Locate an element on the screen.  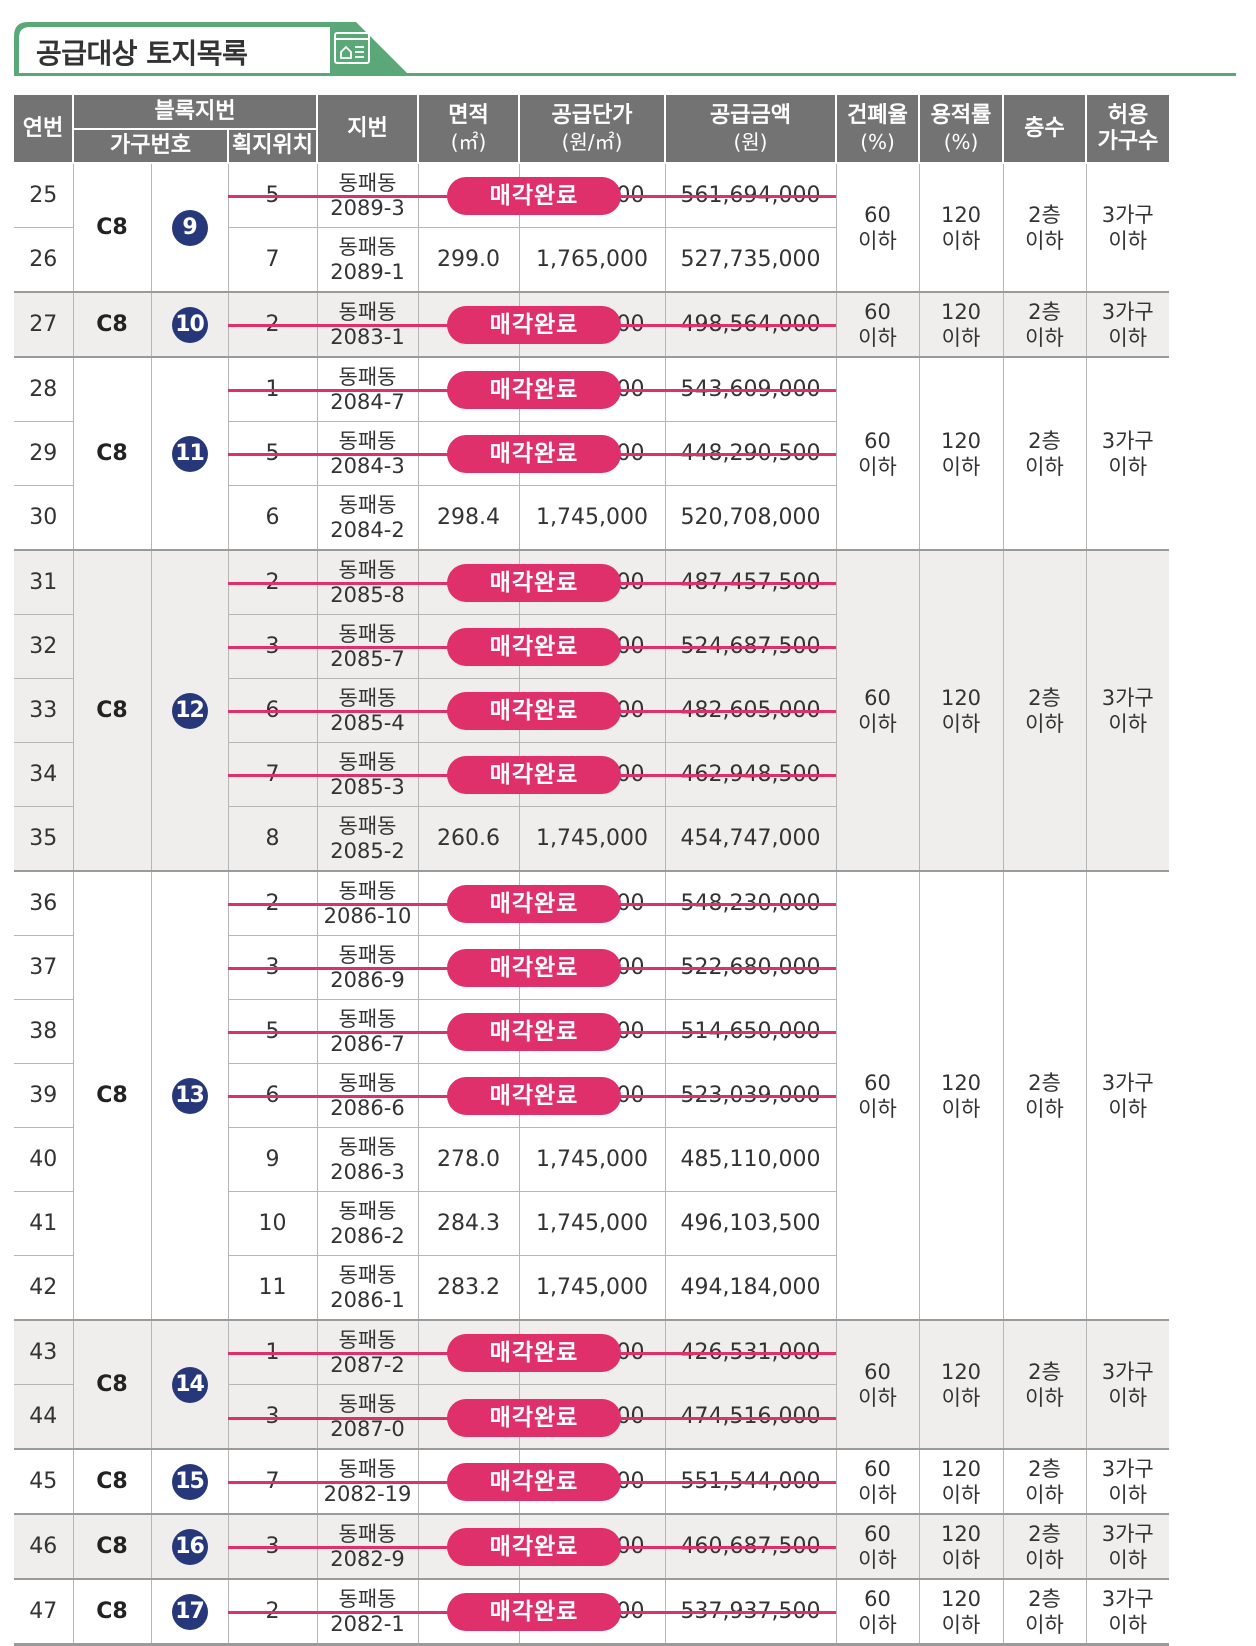
lot-position-cell: 7 is located at coordinates (272, 260).